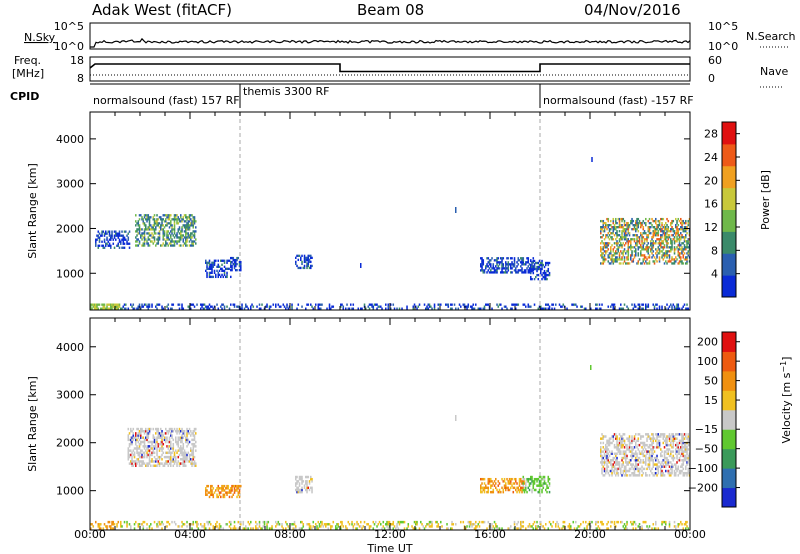 The width and height of the screenshot is (800, 554). What do you see at coordinates (27, 60) in the screenshot?
I see `freq-label-line1: Freq.` at bounding box center [27, 60].